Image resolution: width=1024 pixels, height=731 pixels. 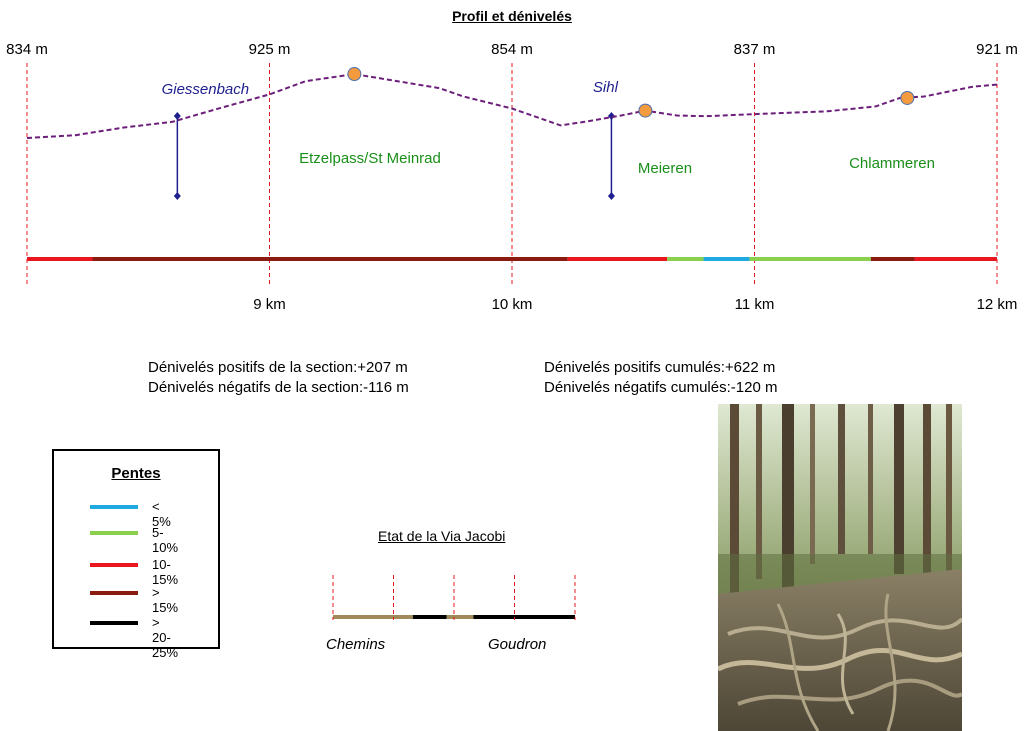 What do you see at coordinates (27, 49) in the screenshot?
I see `altitude-label: 834 m` at bounding box center [27, 49].